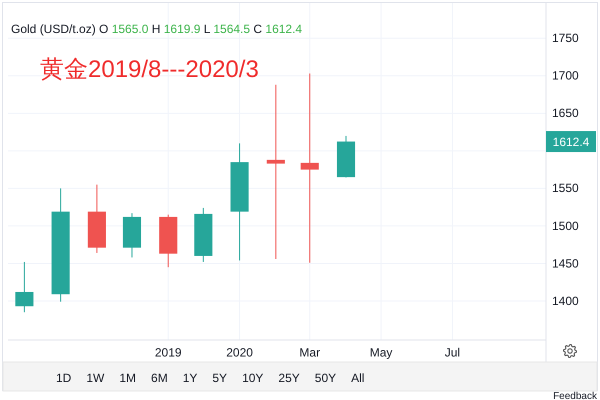  Describe the element at coordinates (220, 378) in the screenshot. I see `text: 5Y` at that location.